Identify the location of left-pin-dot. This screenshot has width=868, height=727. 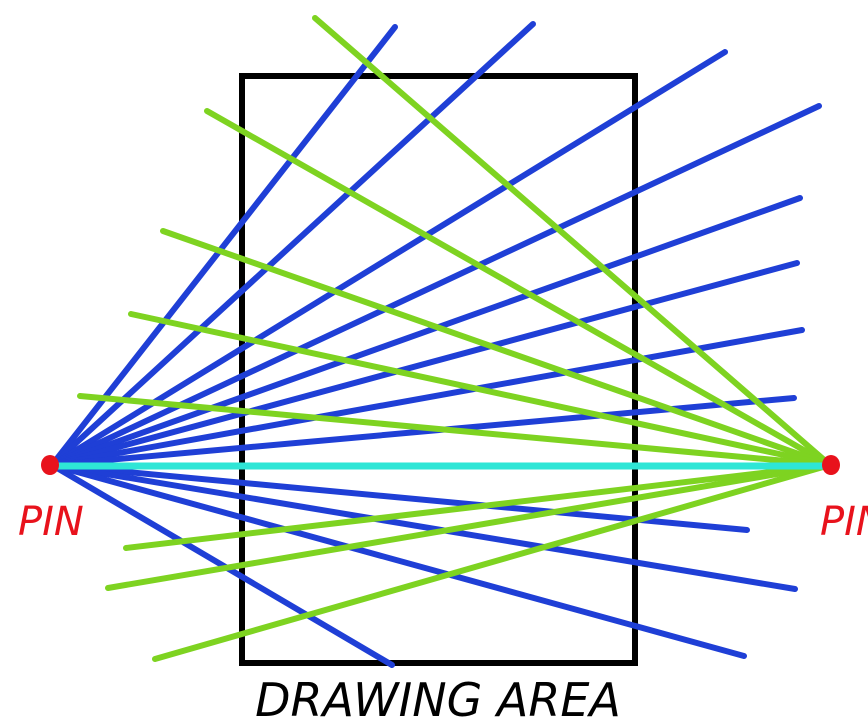
(50, 465).